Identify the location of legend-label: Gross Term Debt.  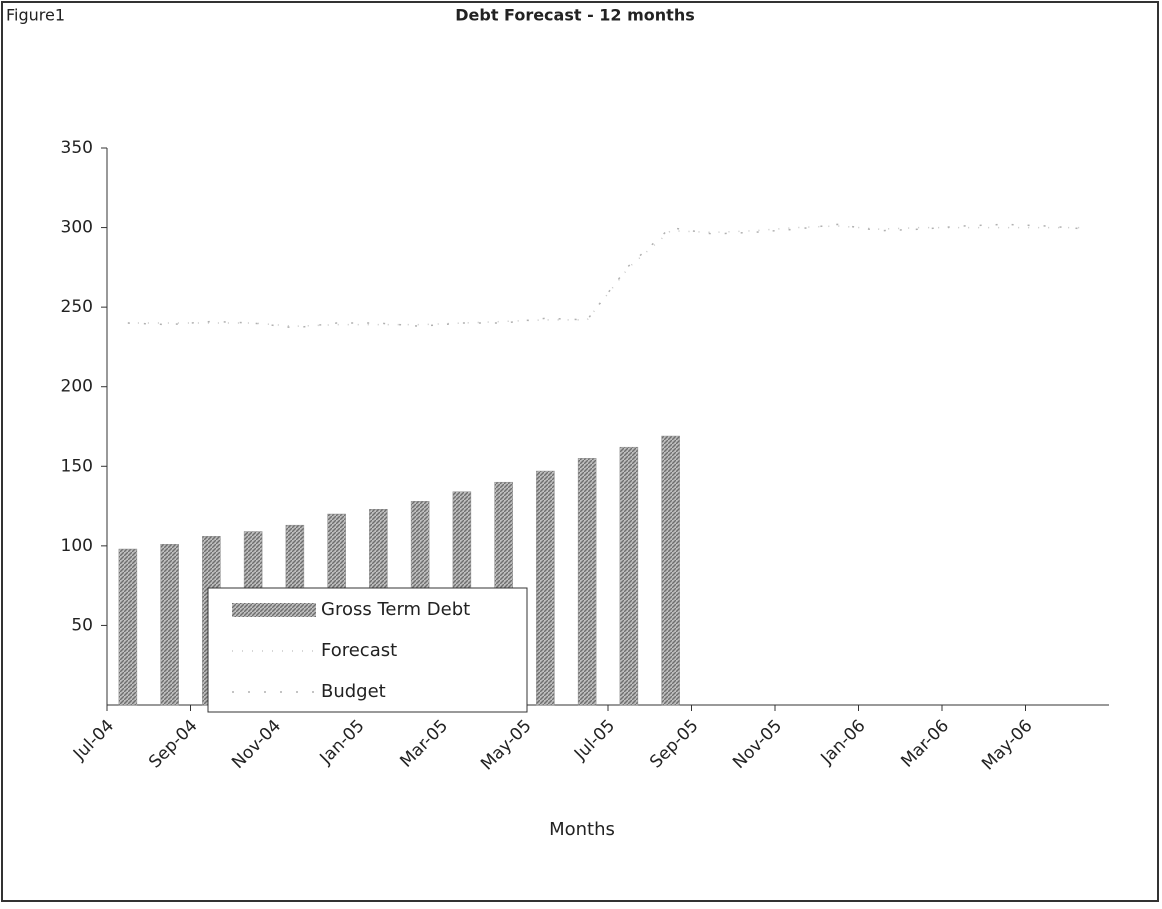
(395, 609).